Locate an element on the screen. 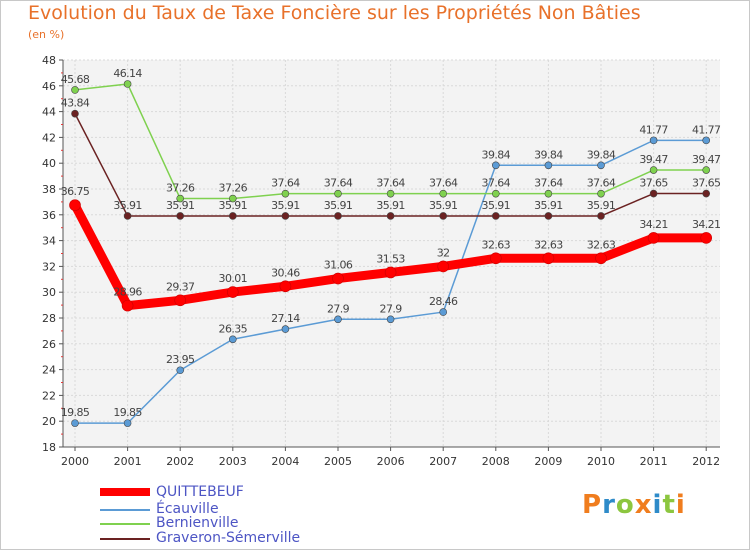 The image size is (750, 550). data-label: 46.14 is located at coordinates (127, 73).